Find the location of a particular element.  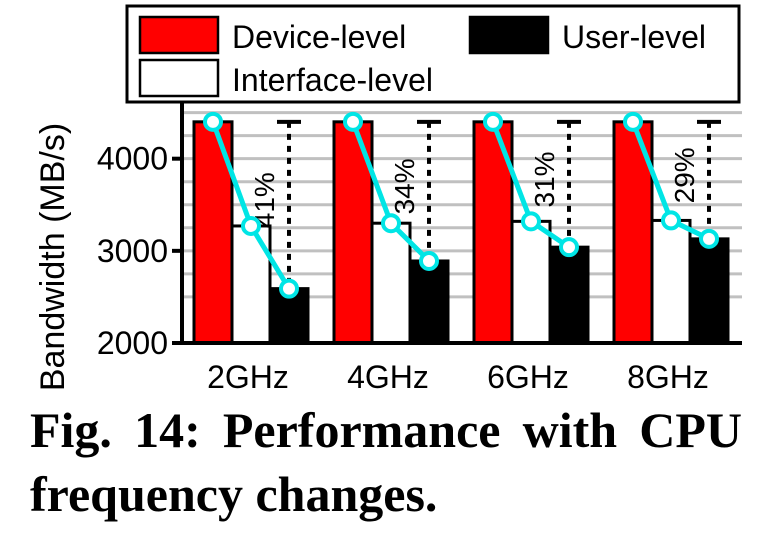

x-tick-label: 6GHz is located at coordinates (528, 377).